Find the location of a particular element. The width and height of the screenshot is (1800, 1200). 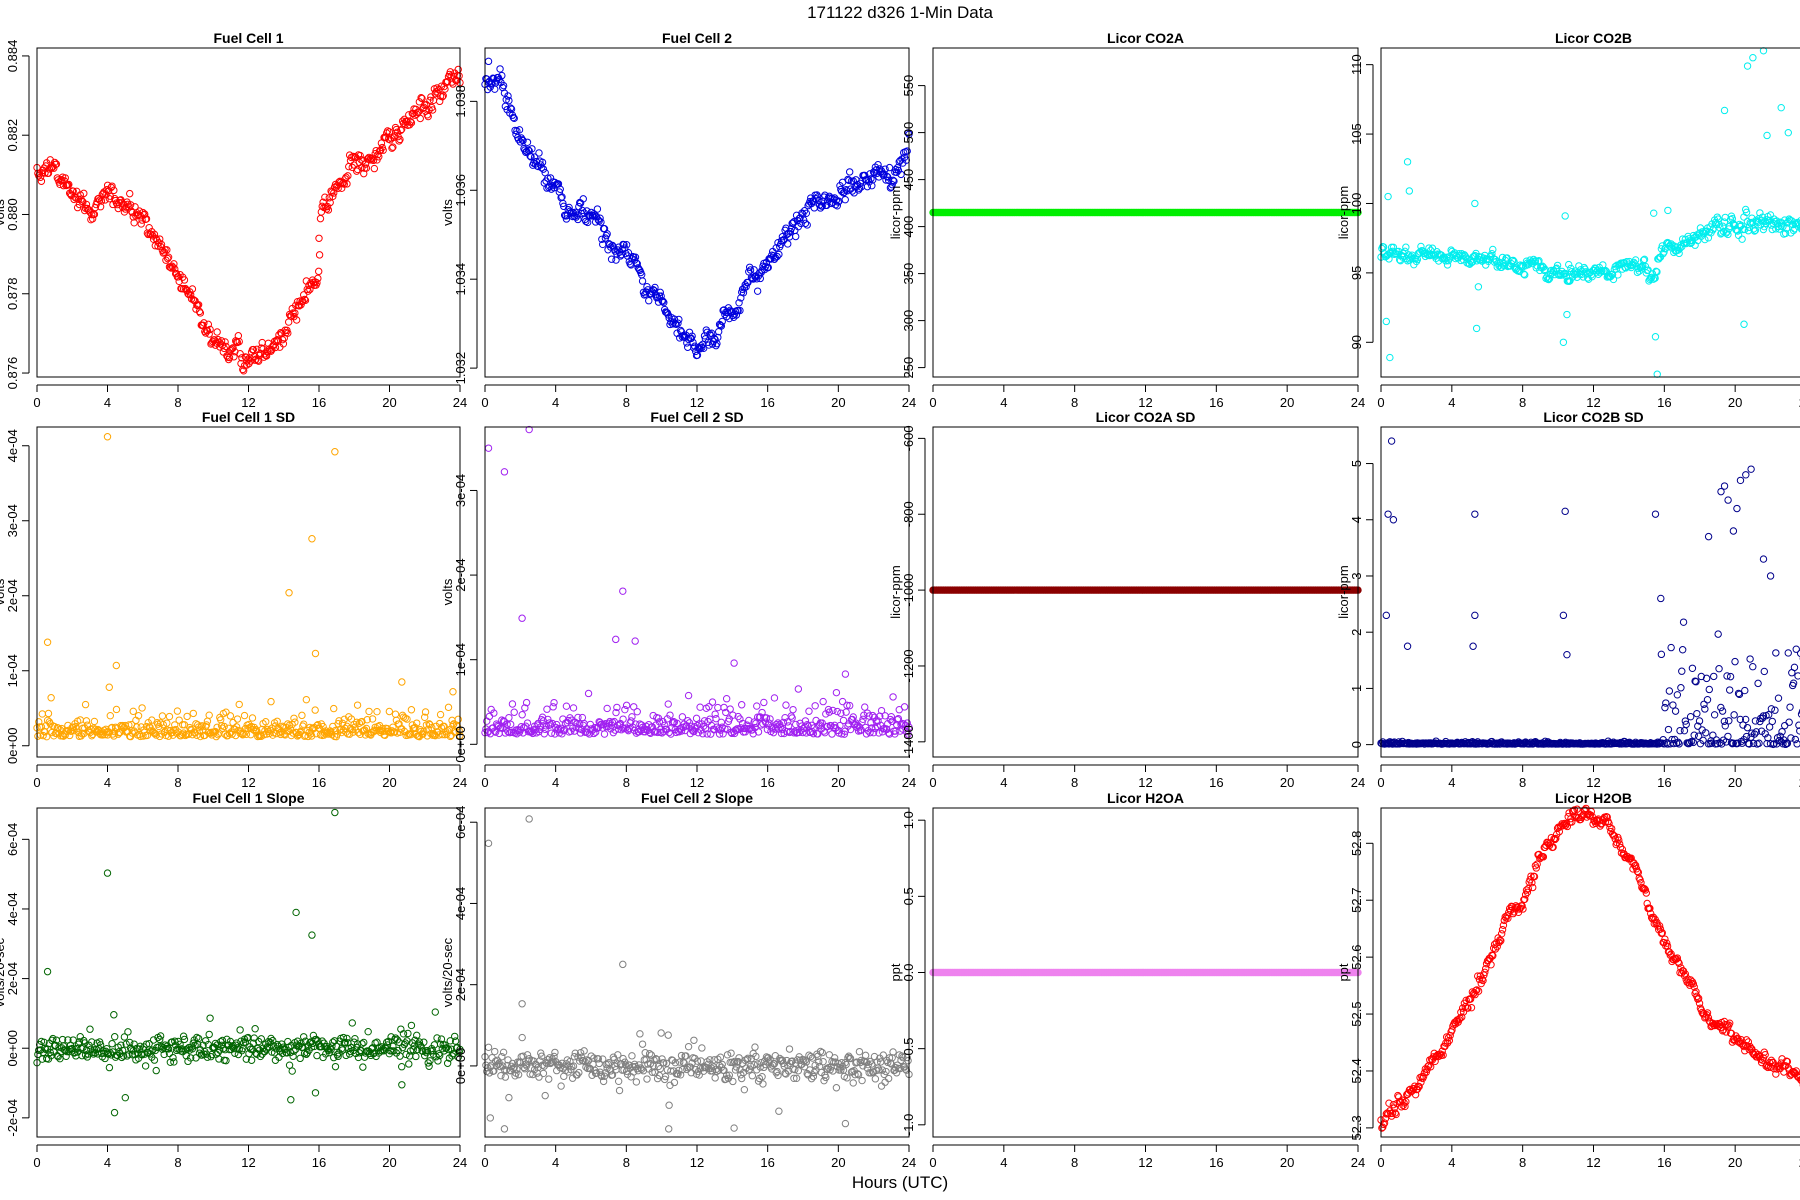

x-tick-label: 12 is located at coordinates (248, 782).